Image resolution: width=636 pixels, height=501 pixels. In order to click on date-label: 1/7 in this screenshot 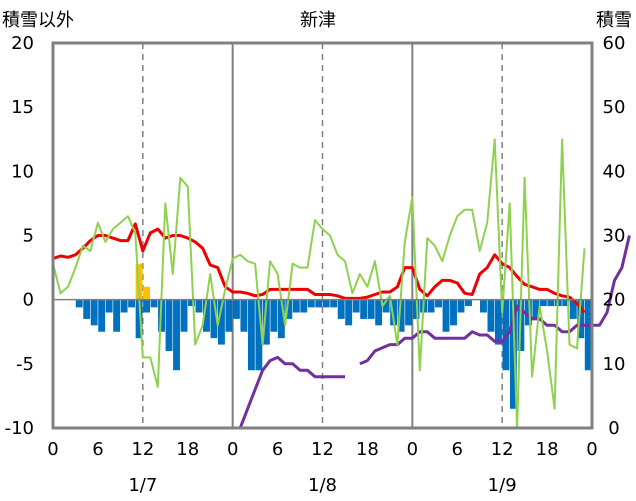, I will do `click(142, 485)`.